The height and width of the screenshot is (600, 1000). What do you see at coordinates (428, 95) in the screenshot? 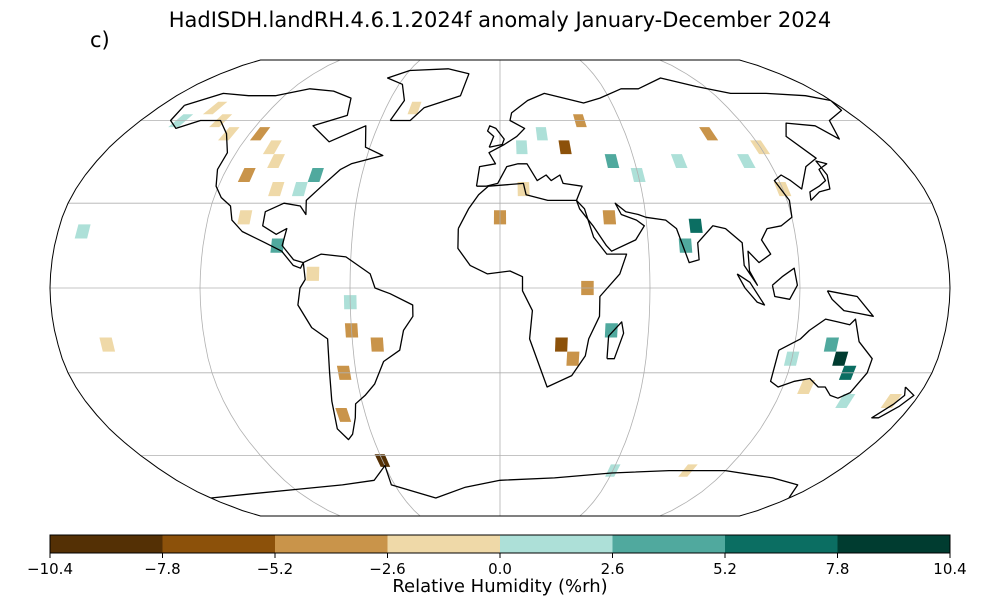
I see `coastline-greenland` at bounding box center [428, 95].